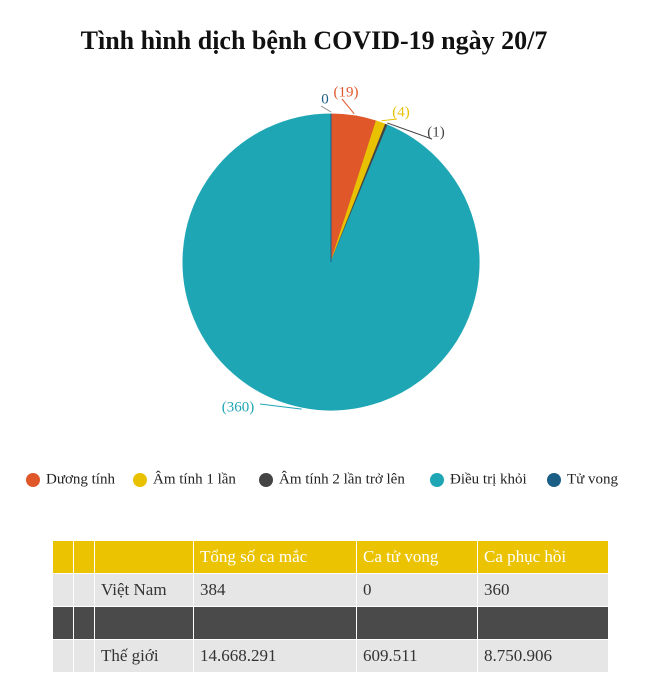 The image size is (660, 691). What do you see at coordinates (194, 478) in the screenshot?
I see `legend-label: Âm tính 1 lần` at bounding box center [194, 478].